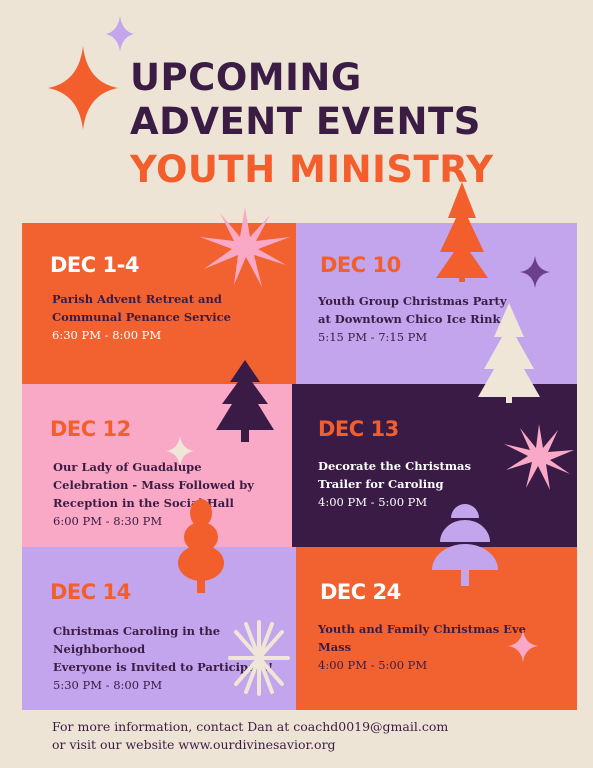 The image size is (593, 768). What do you see at coordinates (83, 88) in the screenshot?
I see `large-orange-sparkle-icon` at bounding box center [83, 88].